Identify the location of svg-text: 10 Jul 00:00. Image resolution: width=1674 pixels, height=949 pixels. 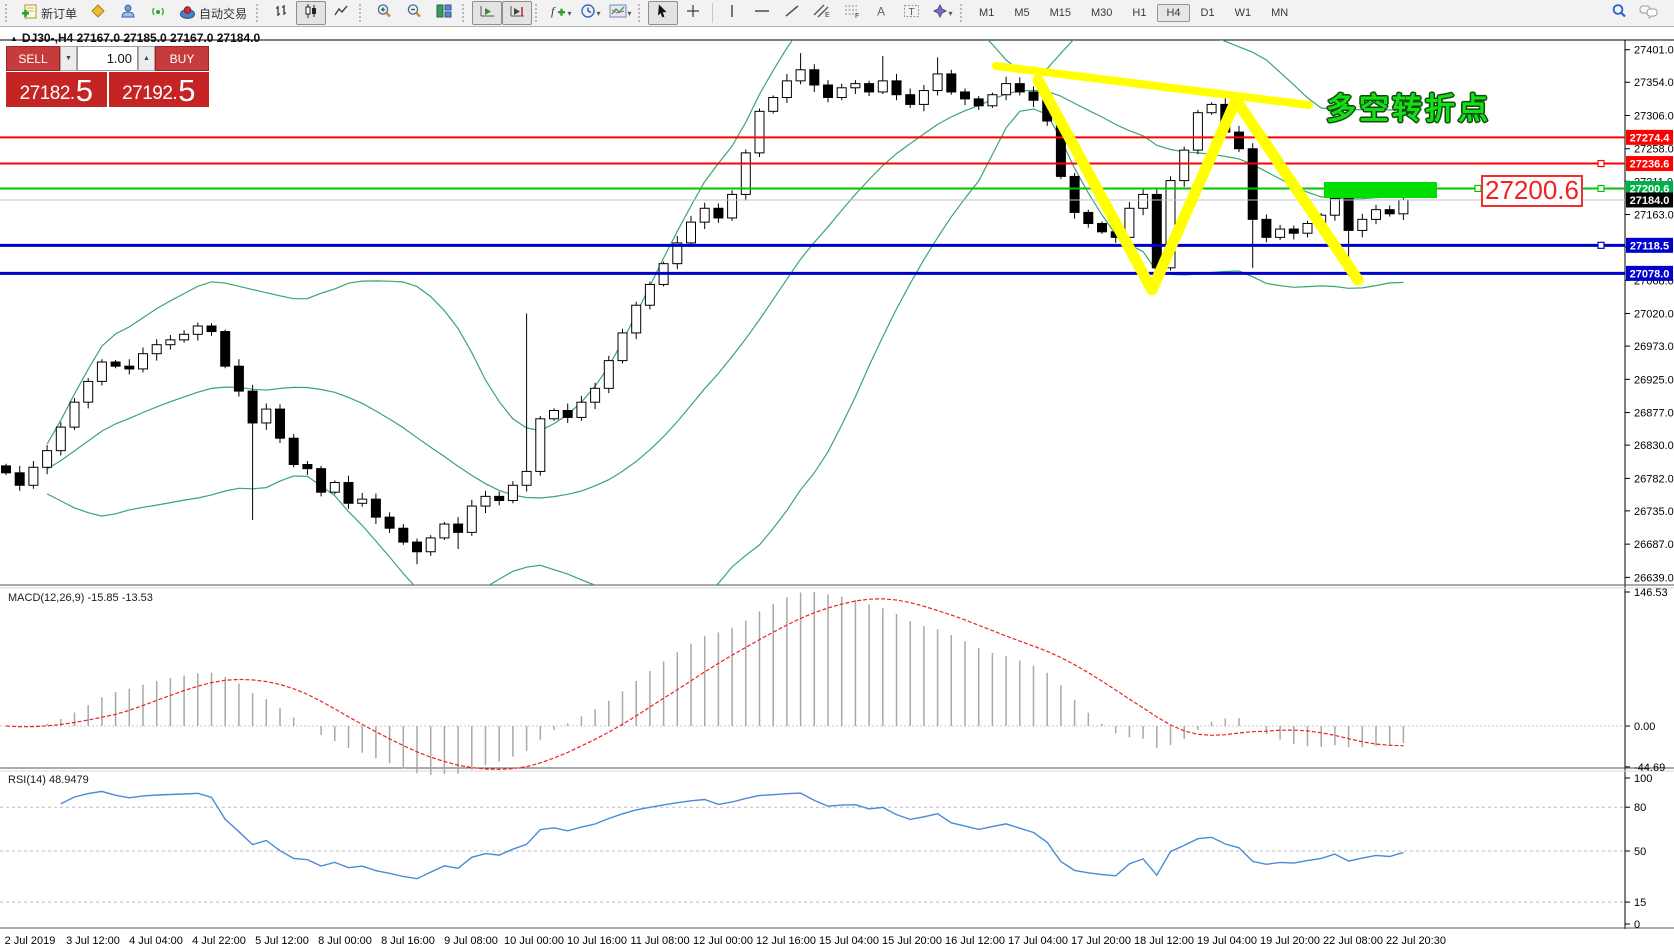
(534, 941).